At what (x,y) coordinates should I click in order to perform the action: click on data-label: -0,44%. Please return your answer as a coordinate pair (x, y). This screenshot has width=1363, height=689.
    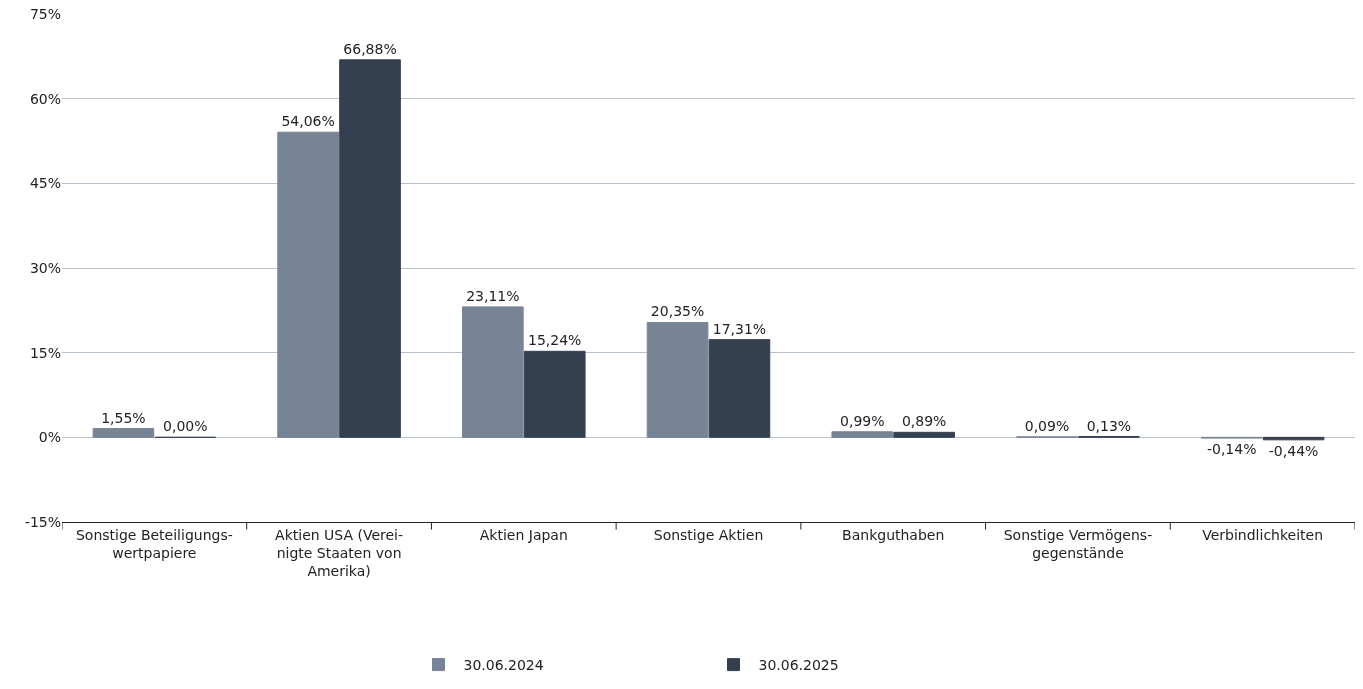
    Looking at the image, I should click on (1293, 450).